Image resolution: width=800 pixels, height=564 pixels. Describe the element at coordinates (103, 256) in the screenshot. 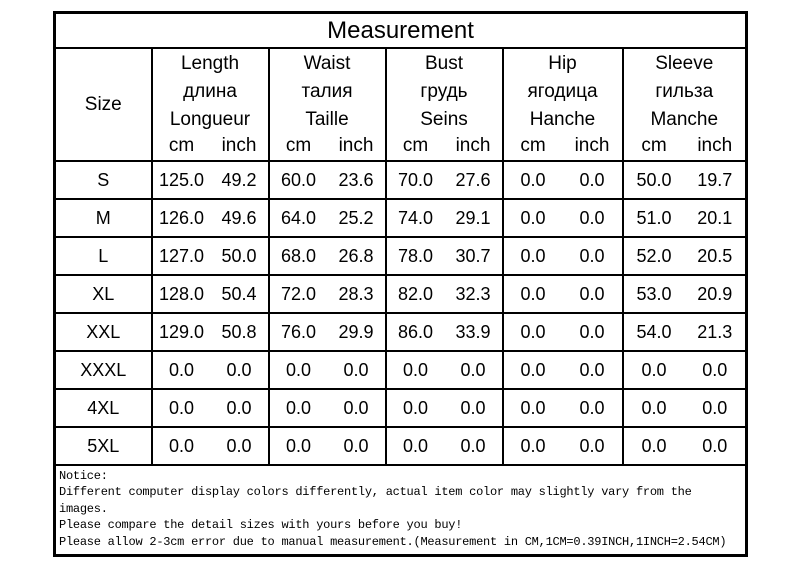

I see `size-label: L` at that location.